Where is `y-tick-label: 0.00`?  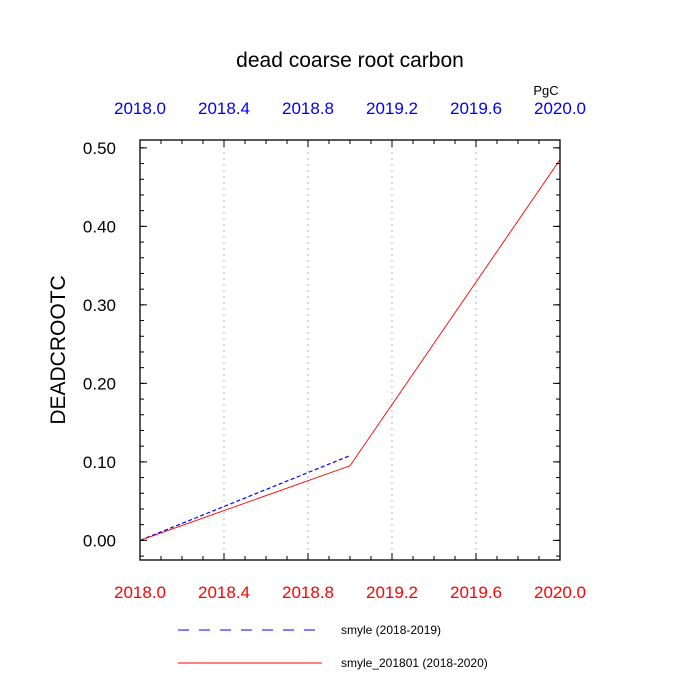 y-tick-label: 0.00 is located at coordinates (99, 540).